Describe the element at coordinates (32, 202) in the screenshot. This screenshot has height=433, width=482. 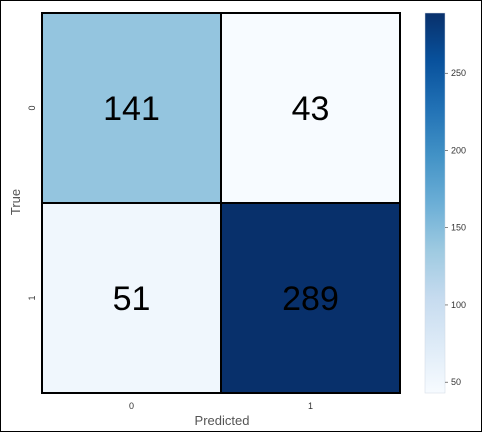
I see `y-axis-ticks: 01` at that location.